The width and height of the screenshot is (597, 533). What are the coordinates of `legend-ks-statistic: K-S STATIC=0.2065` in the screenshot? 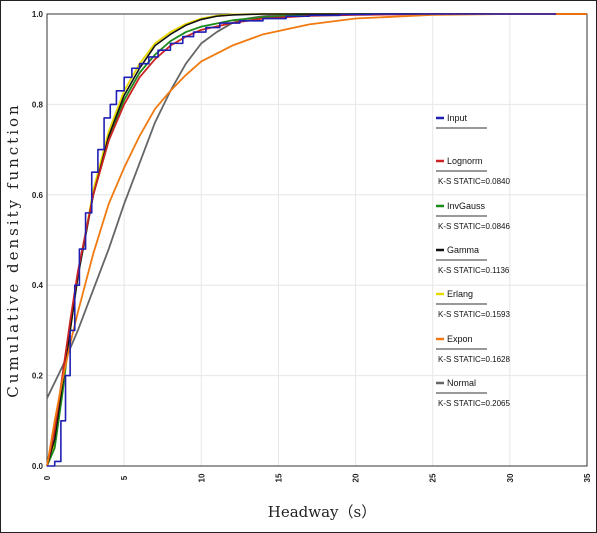 It's located at (474, 403).